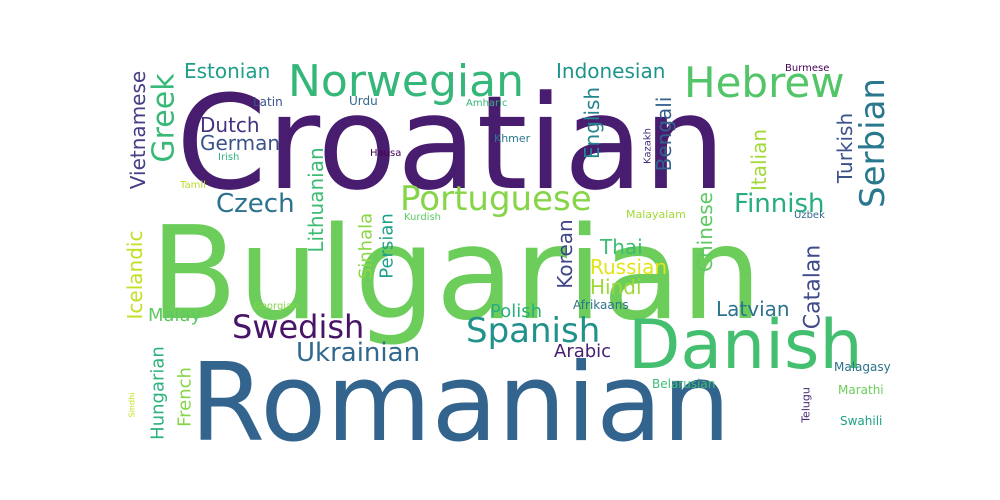  What do you see at coordinates (486, 103) in the screenshot?
I see `word-amharic: Amharic` at bounding box center [486, 103].